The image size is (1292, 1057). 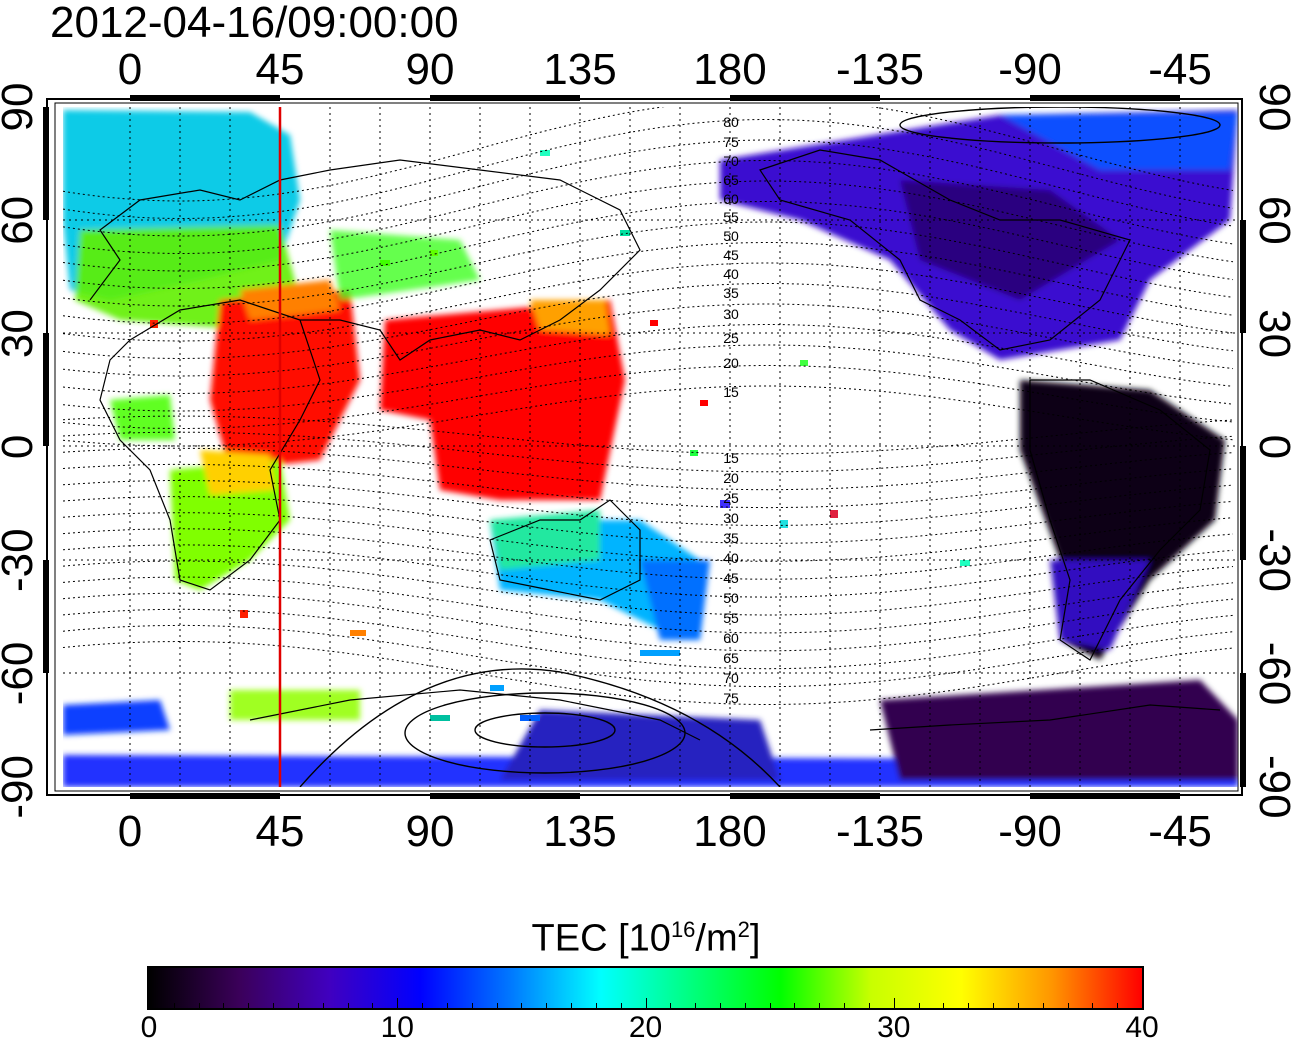 I want to click on contour-label: 55, so click(x=731, y=217).